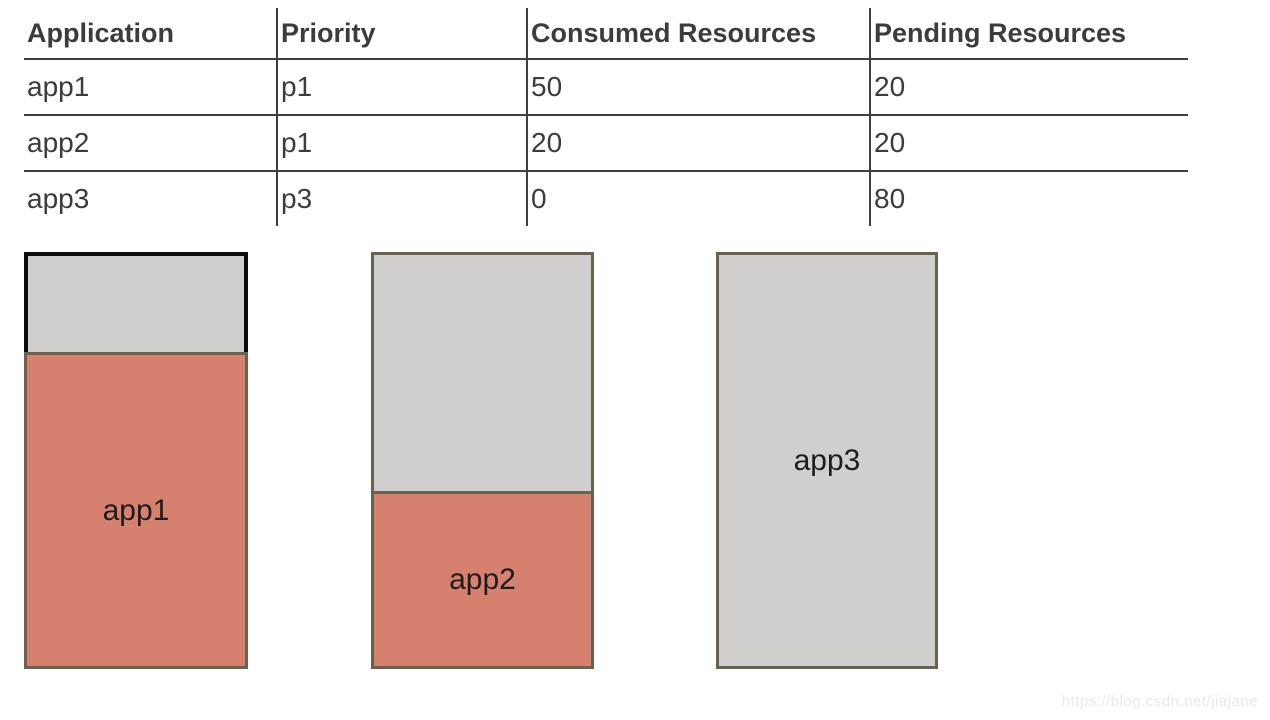 The image size is (1270, 720). Describe the element at coordinates (136, 302) in the screenshot. I see `app1-pending-segment` at that location.